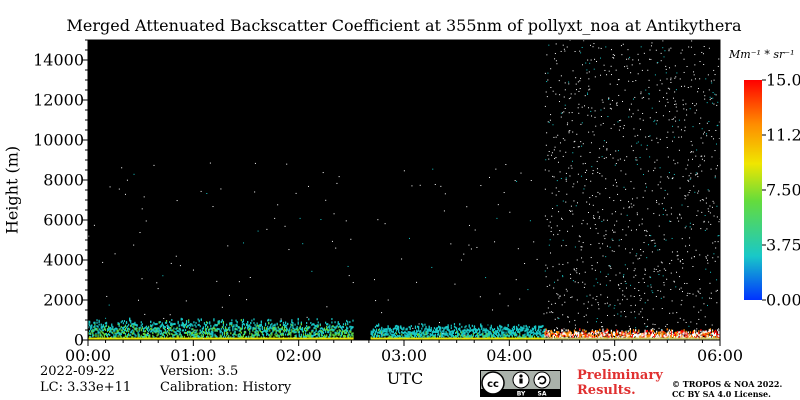  What do you see at coordinates (614, 355) in the screenshot?
I see `x-tick-label: 05:00` at bounding box center [614, 355].